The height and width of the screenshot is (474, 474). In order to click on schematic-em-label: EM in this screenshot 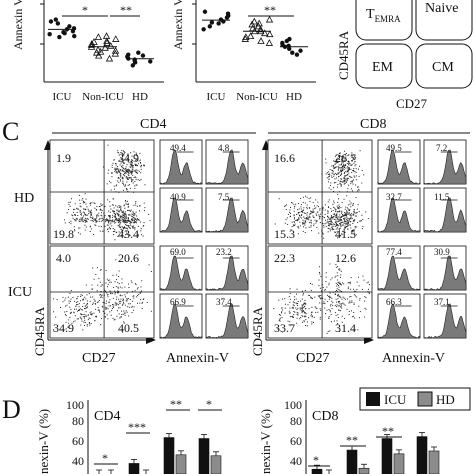, I will do `click(383, 67)`.